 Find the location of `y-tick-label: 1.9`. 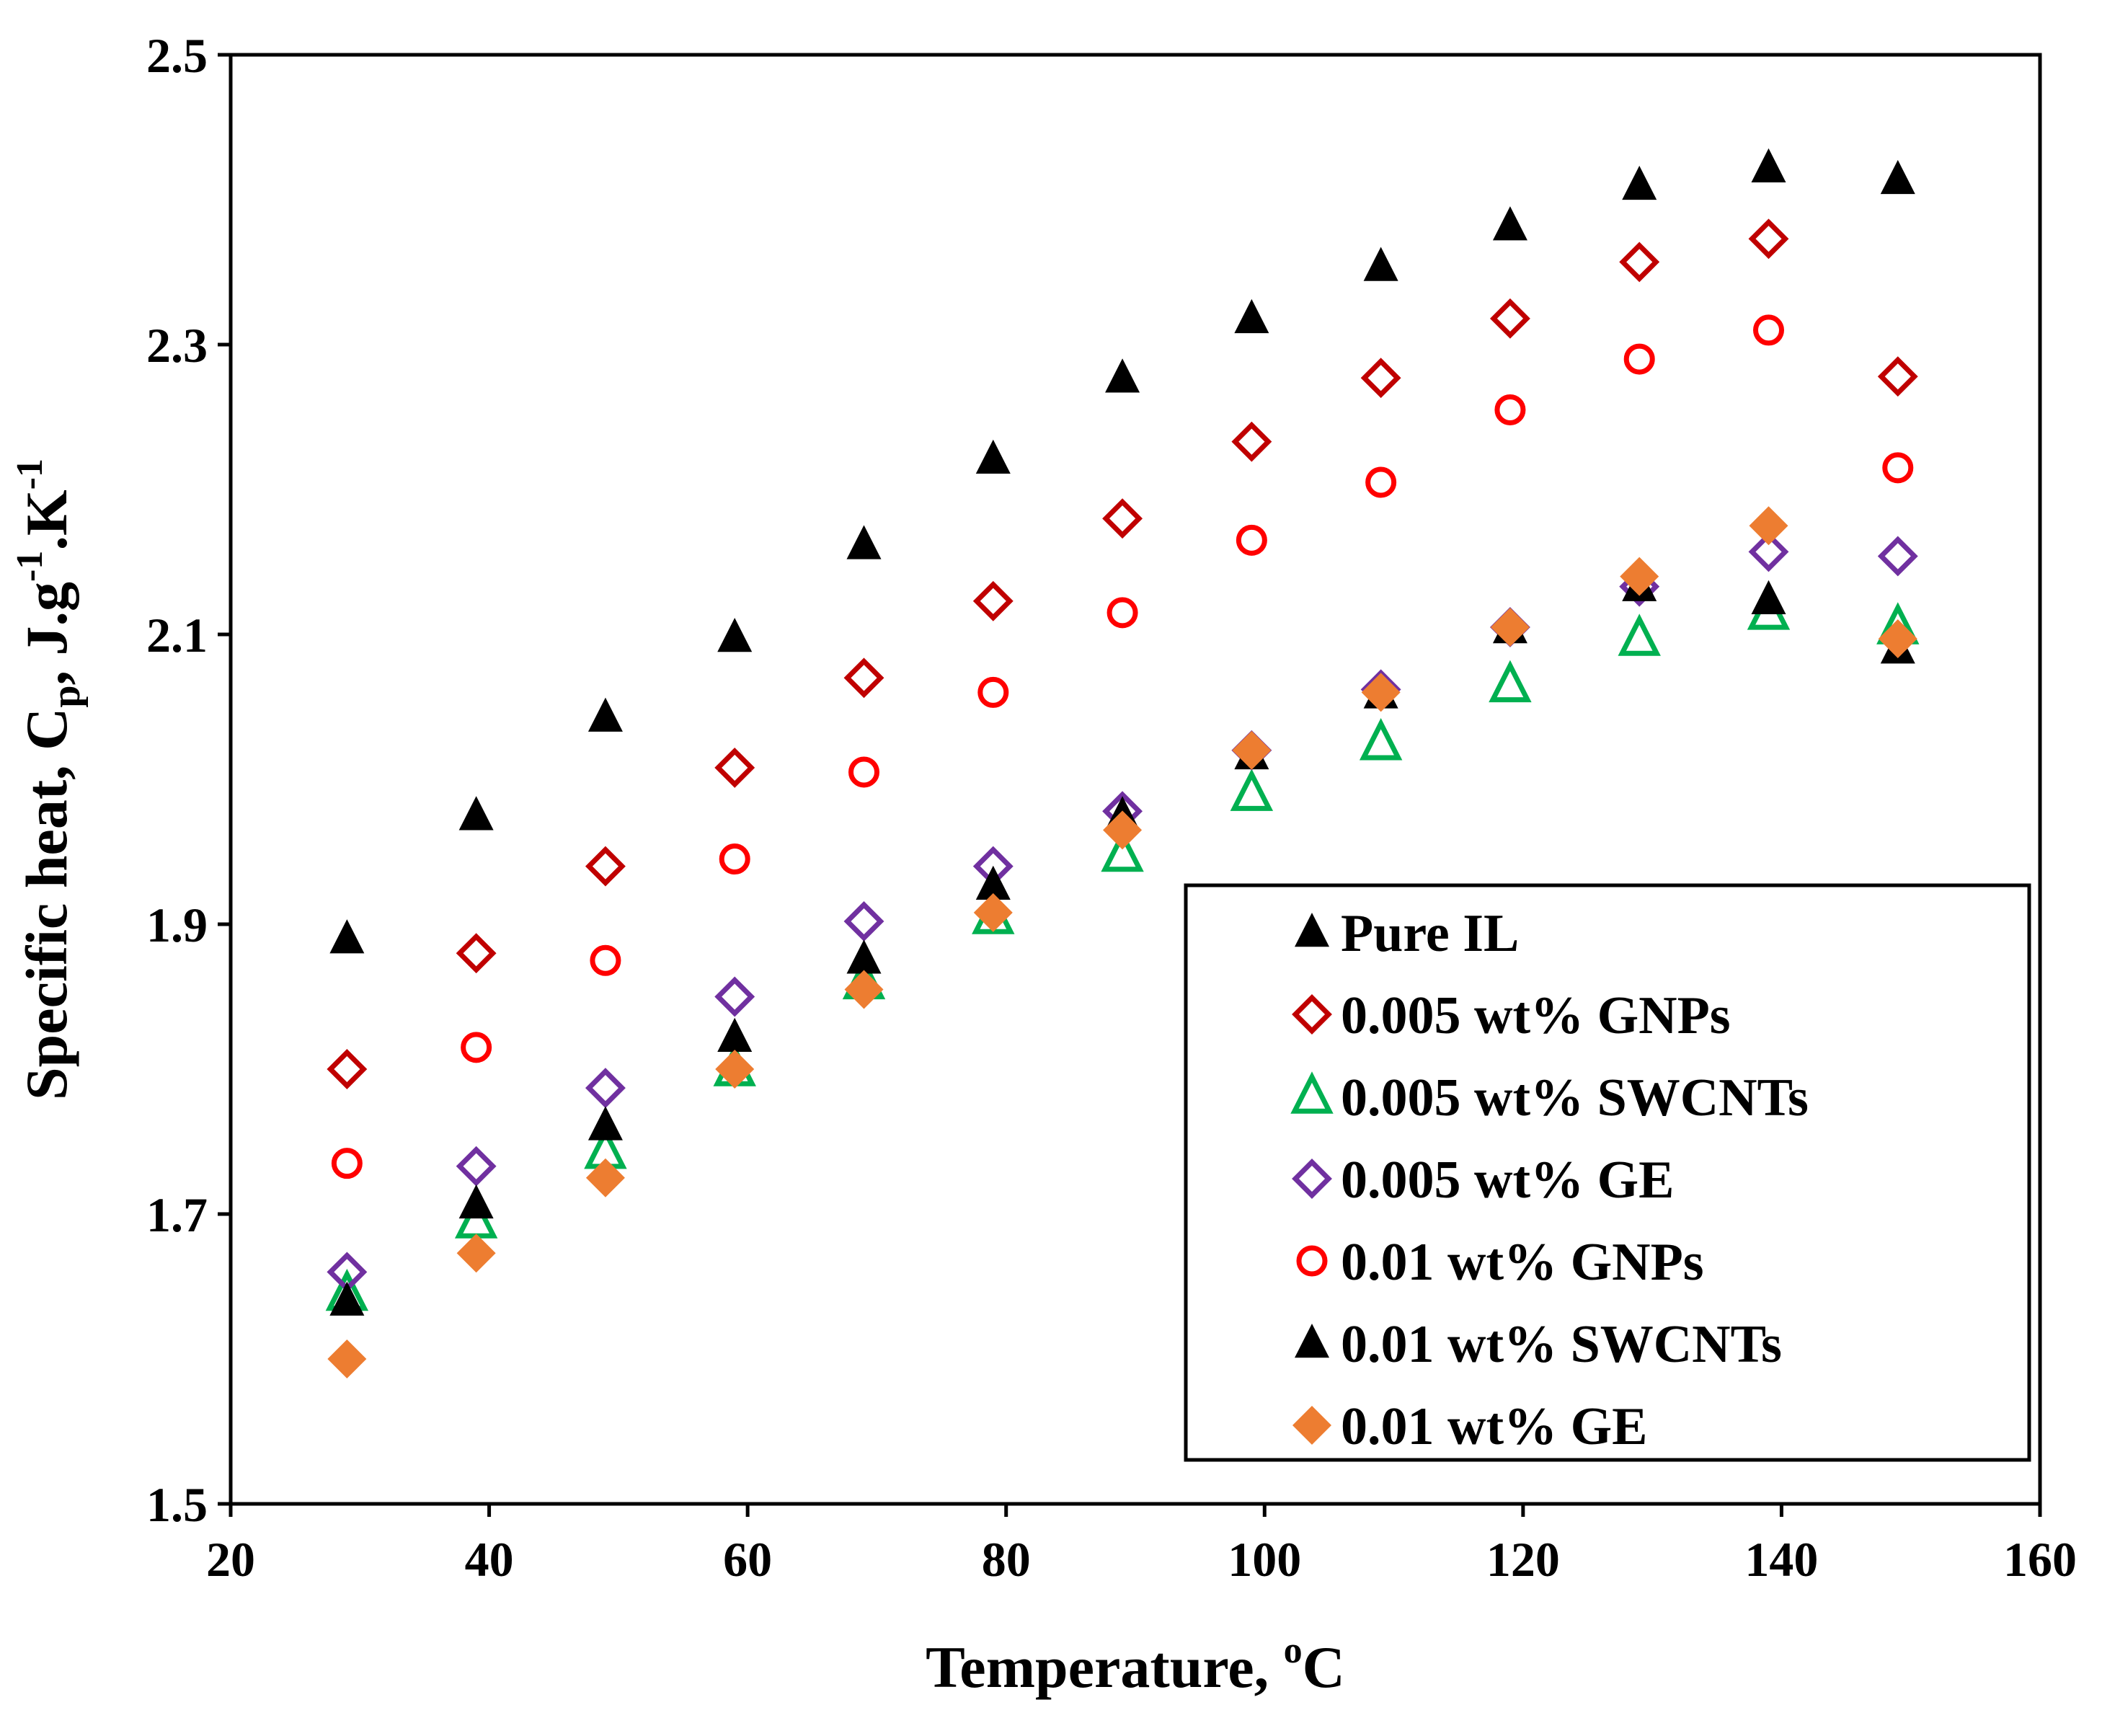

y-tick-label: 1.9 is located at coordinates (177, 925).